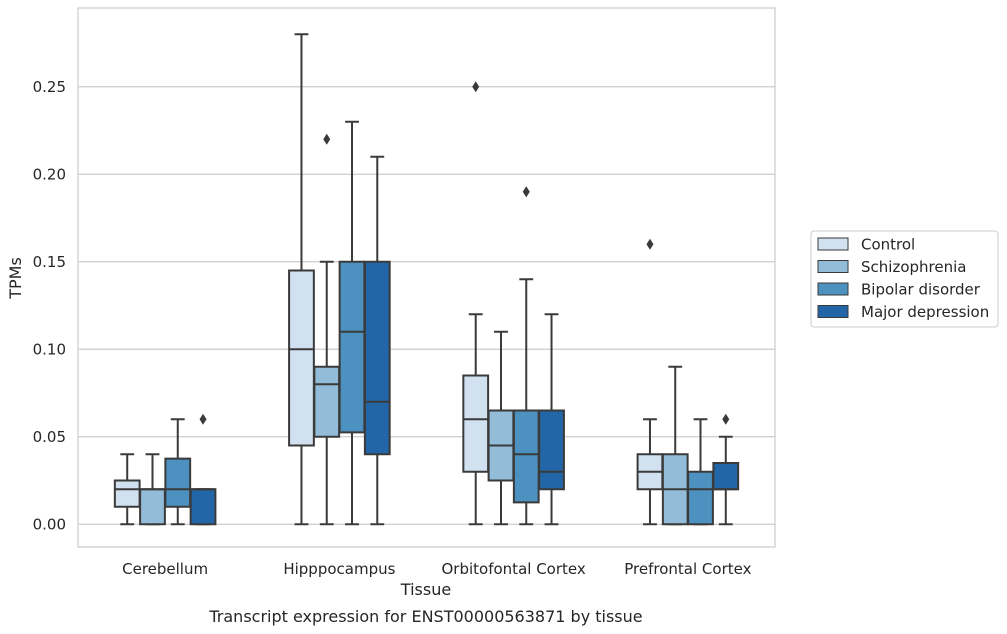  Describe the element at coordinates (888, 245) in the screenshot. I see `legend-label: Control` at that location.